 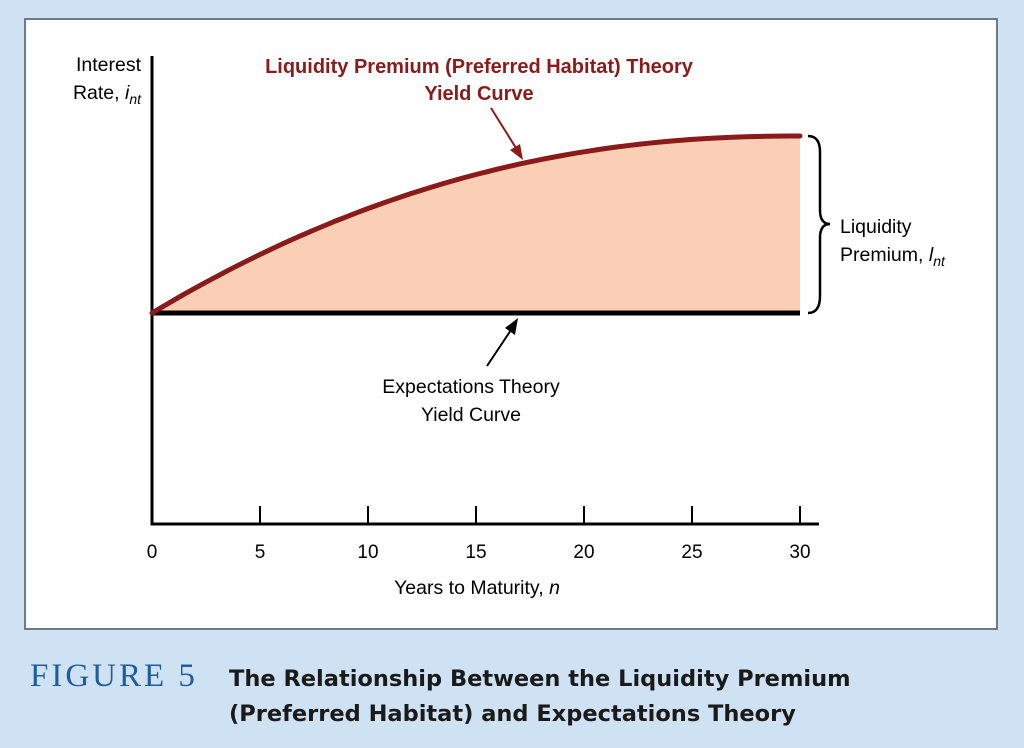 I want to click on figure-number: FIGURE 5, so click(x=114, y=676).